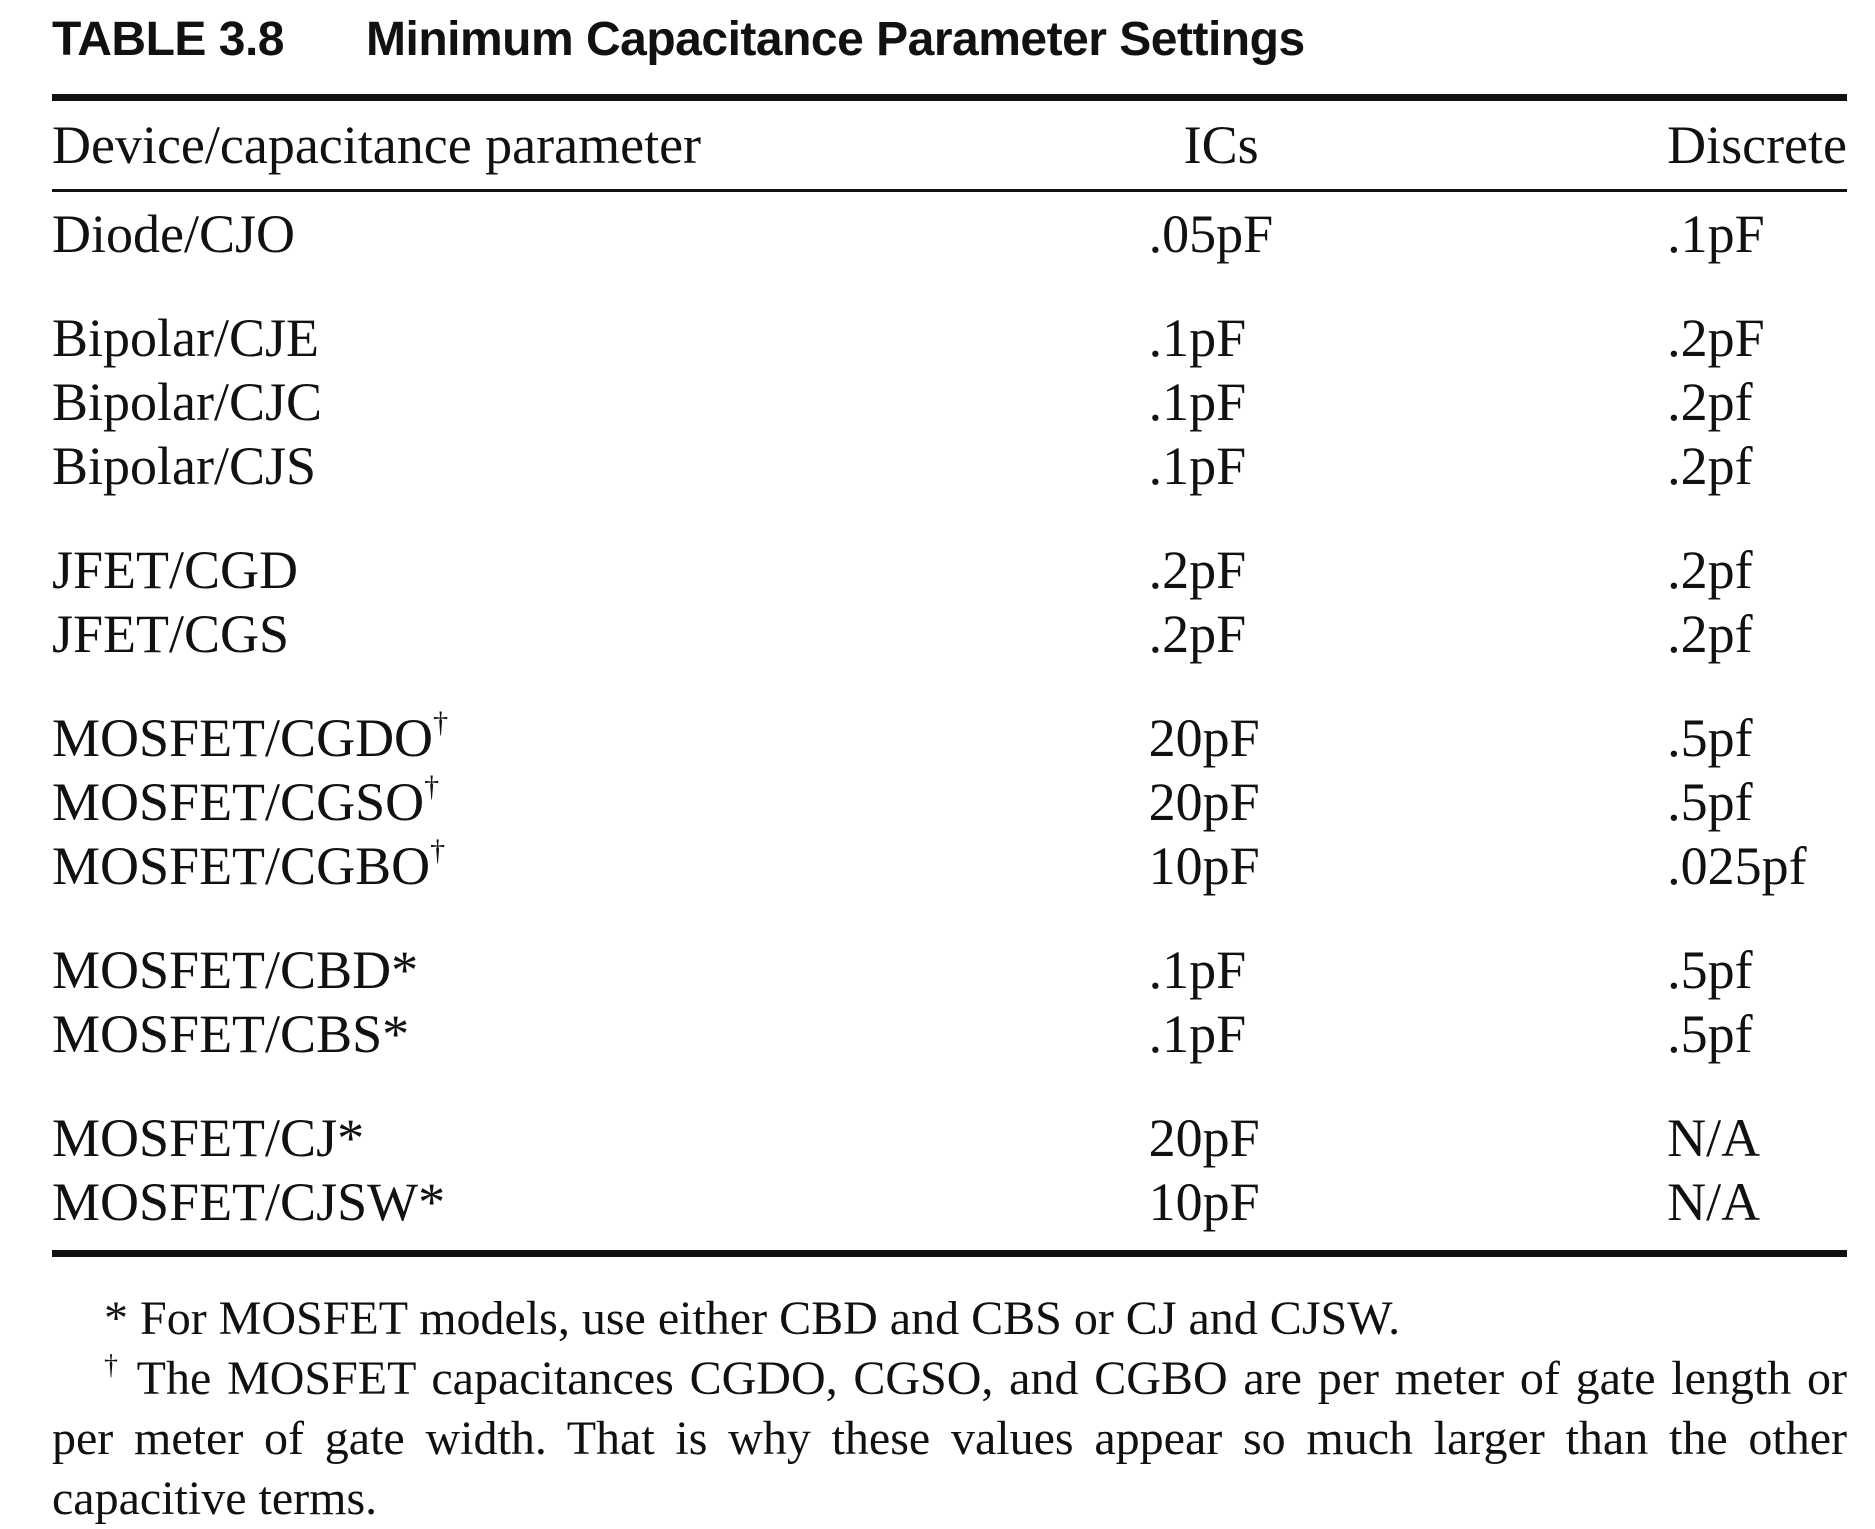 This screenshot has height=1529, width=1875. I want to click on cell-param: JFET/CGD, so click(175, 570).